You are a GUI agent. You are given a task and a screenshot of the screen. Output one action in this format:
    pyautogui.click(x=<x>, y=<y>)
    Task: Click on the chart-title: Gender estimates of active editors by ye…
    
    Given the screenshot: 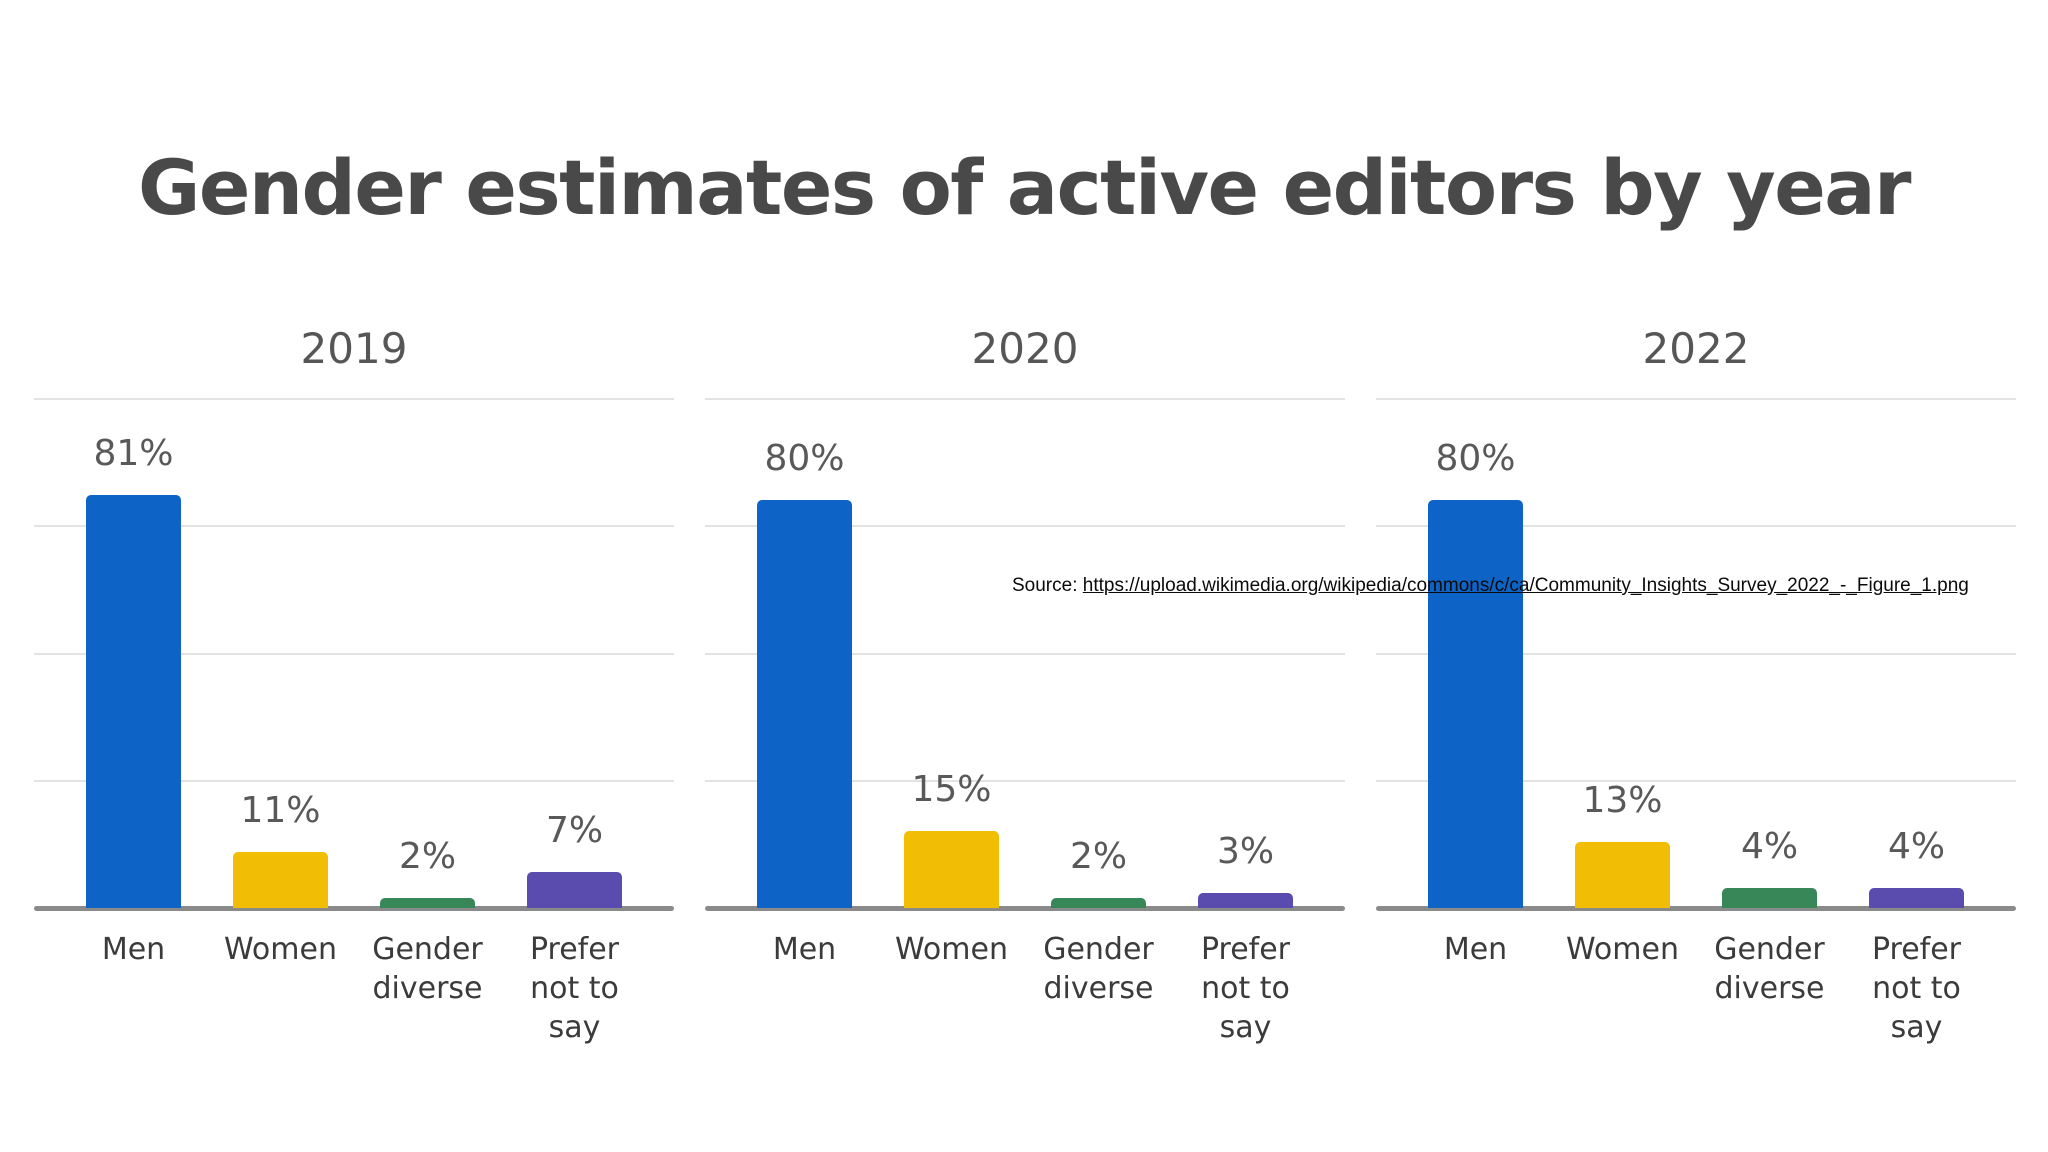 What is the action you would take?
    pyautogui.click(x=1024, y=187)
    